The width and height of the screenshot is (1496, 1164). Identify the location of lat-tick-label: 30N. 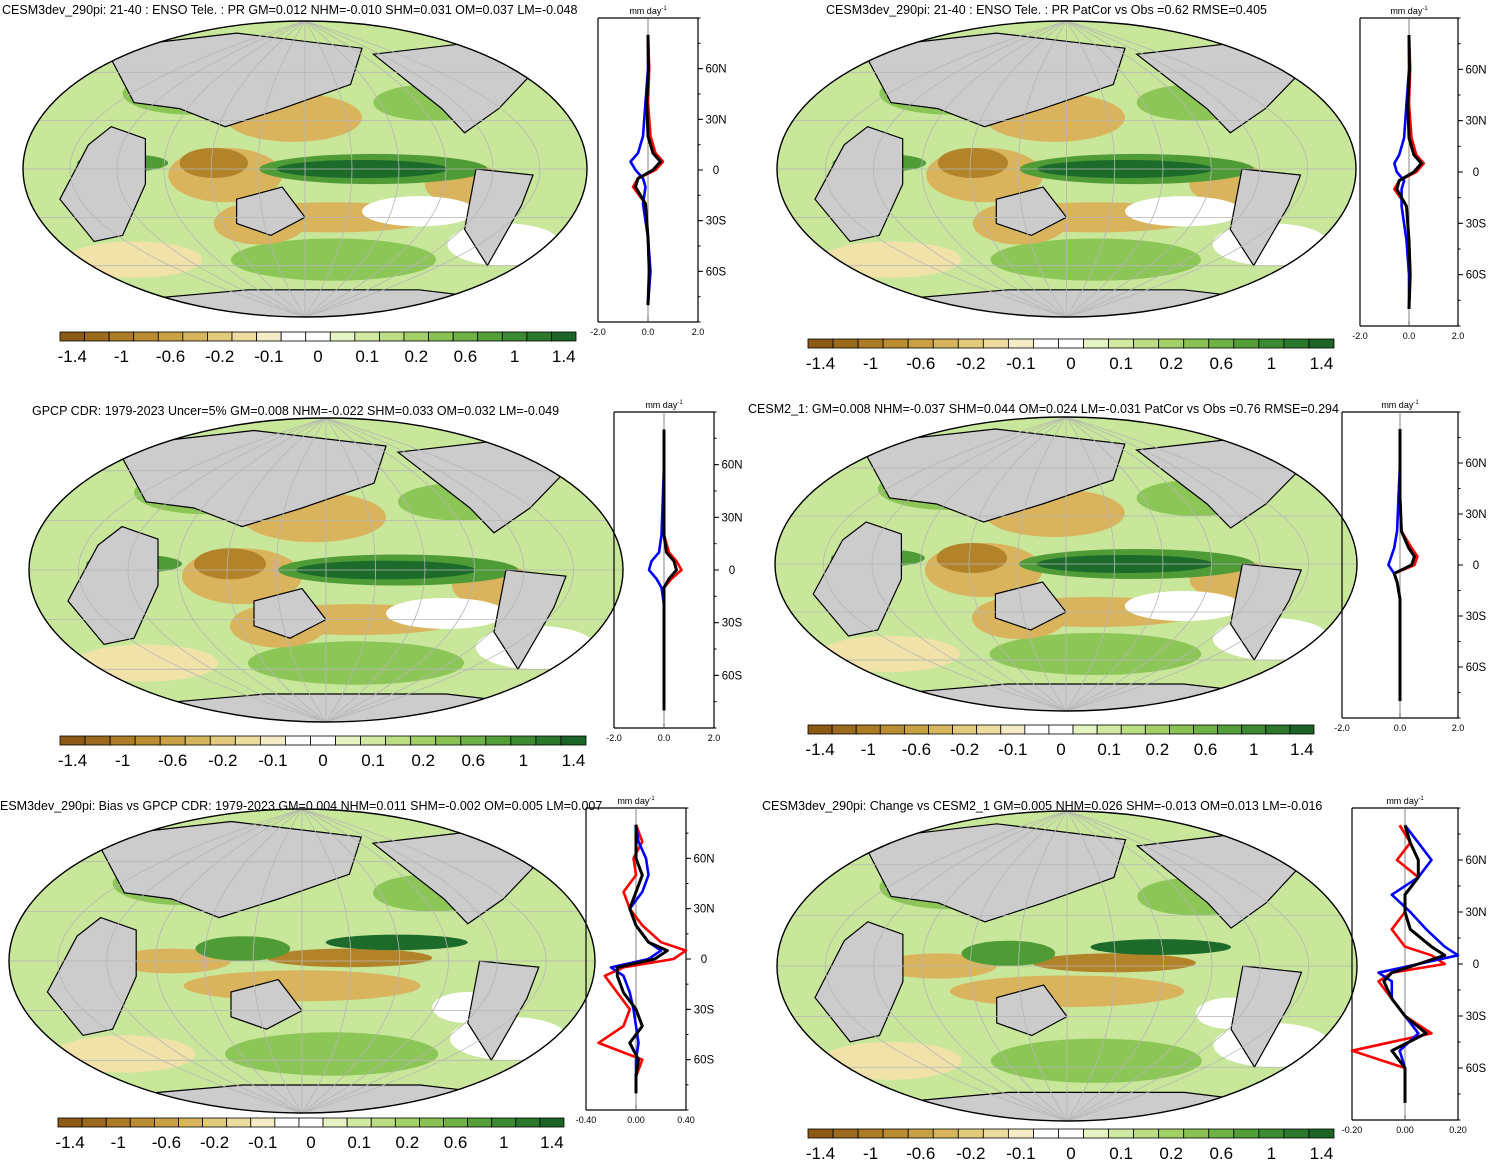
(1475, 122).